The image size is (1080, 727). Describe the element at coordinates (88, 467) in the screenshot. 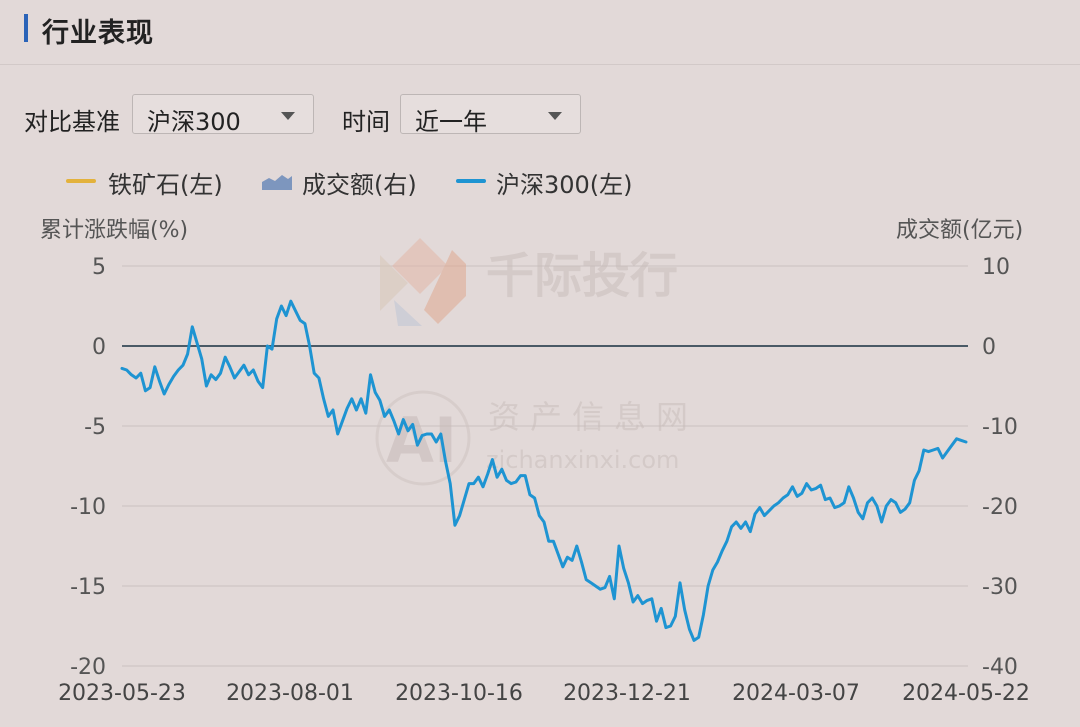

I see `left-axis-ticks: 5 0 -5 -10 -15 -20` at that location.